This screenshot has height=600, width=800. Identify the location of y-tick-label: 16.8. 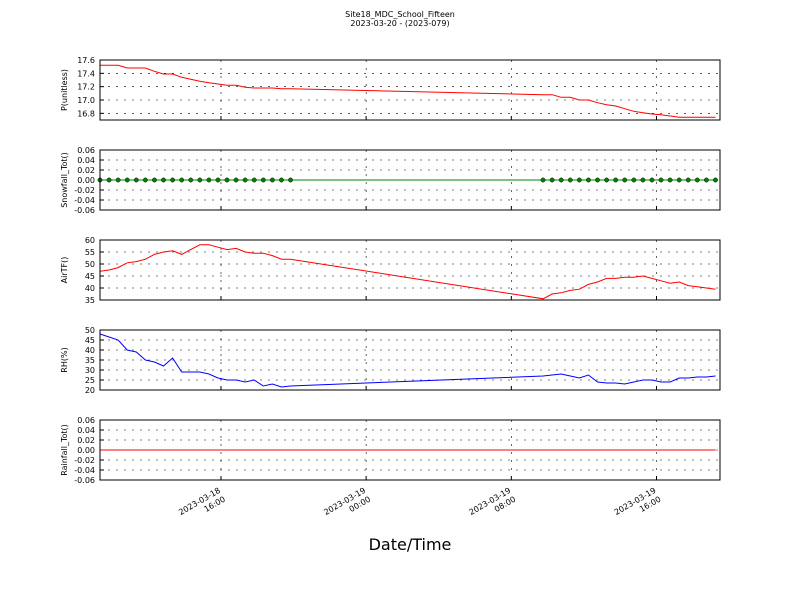
(86, 113).